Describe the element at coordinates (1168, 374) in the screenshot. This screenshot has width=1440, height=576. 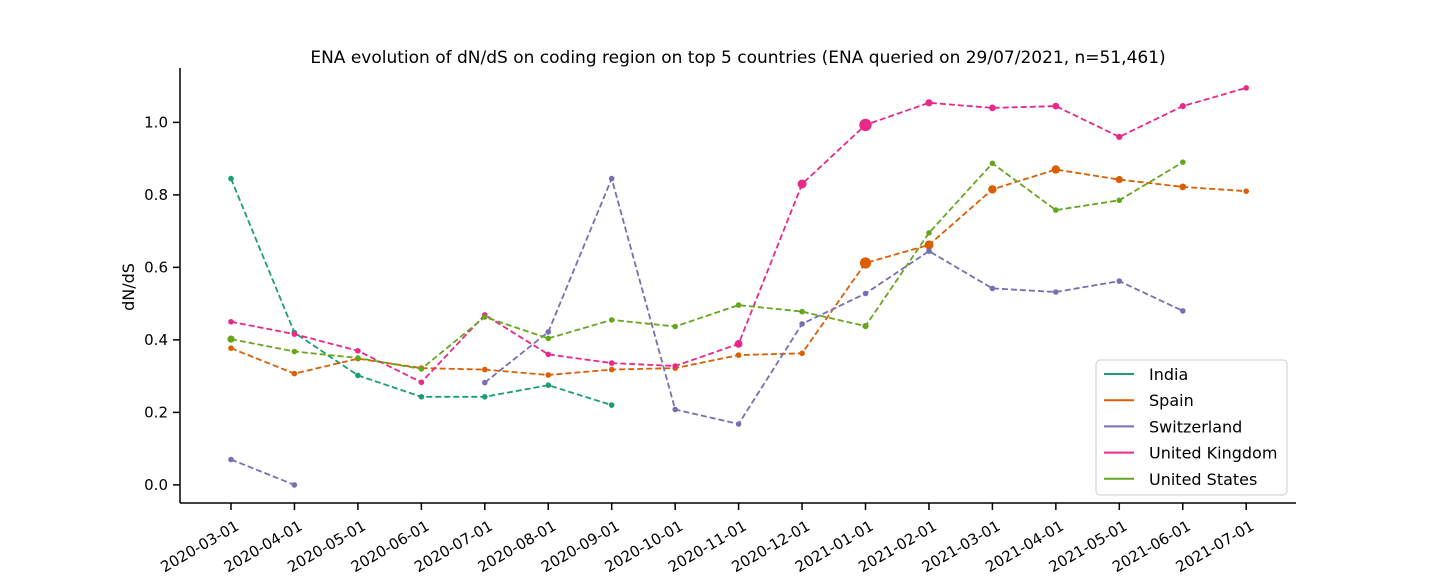
I see `legend-entry: India` at that location.